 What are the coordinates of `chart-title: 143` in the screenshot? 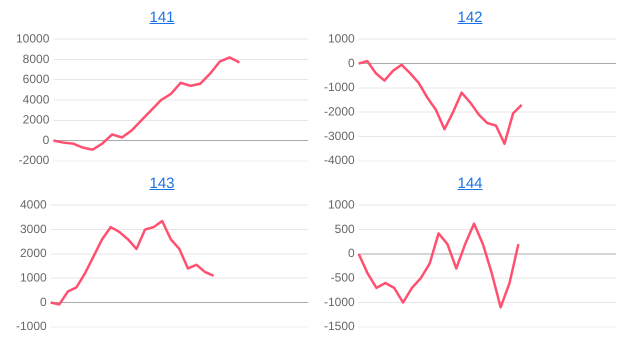 It's located at (162, 184).